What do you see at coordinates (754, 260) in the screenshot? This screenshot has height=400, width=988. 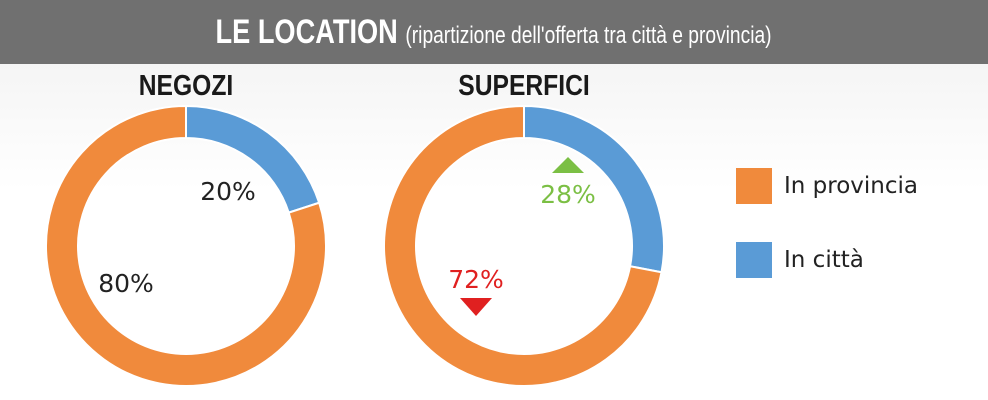 I see `legend-swatch-citta` at bounding box center [754, 260].